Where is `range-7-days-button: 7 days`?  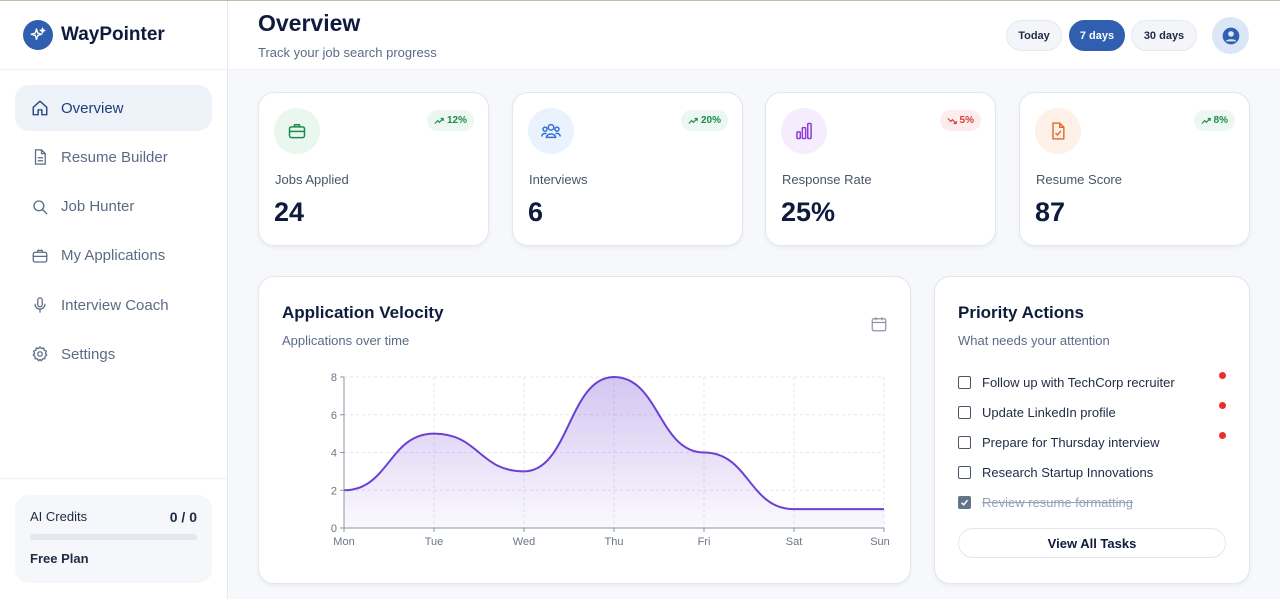 range-7-days-button: 7 days is located at coordinates (1097, 35).